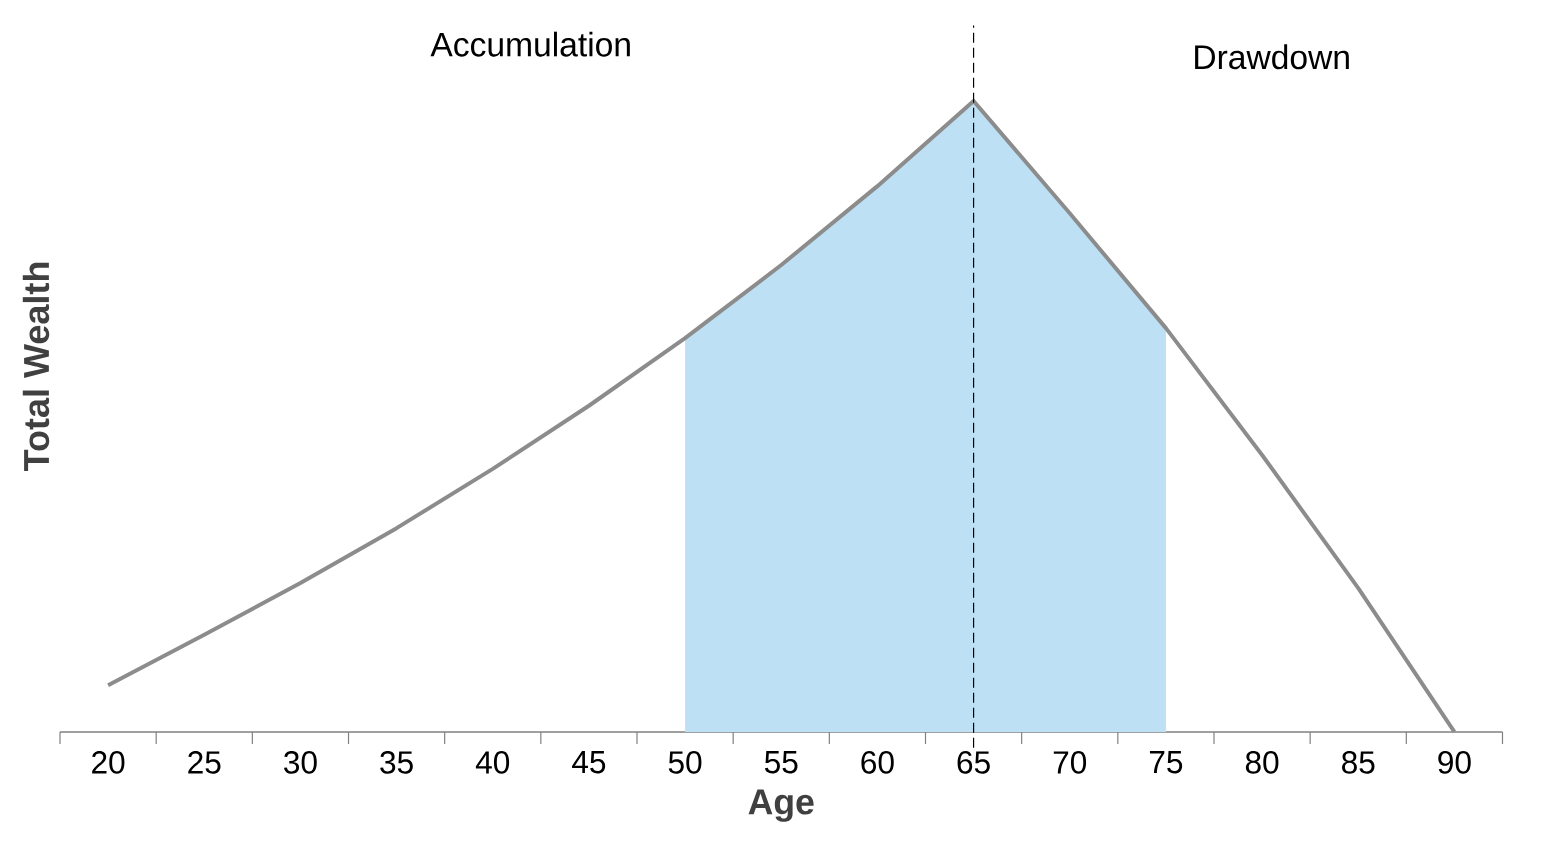  Describe the element at coordinates (300, 762) in the screenshot. I see `x-tick-label: 30` at that location.